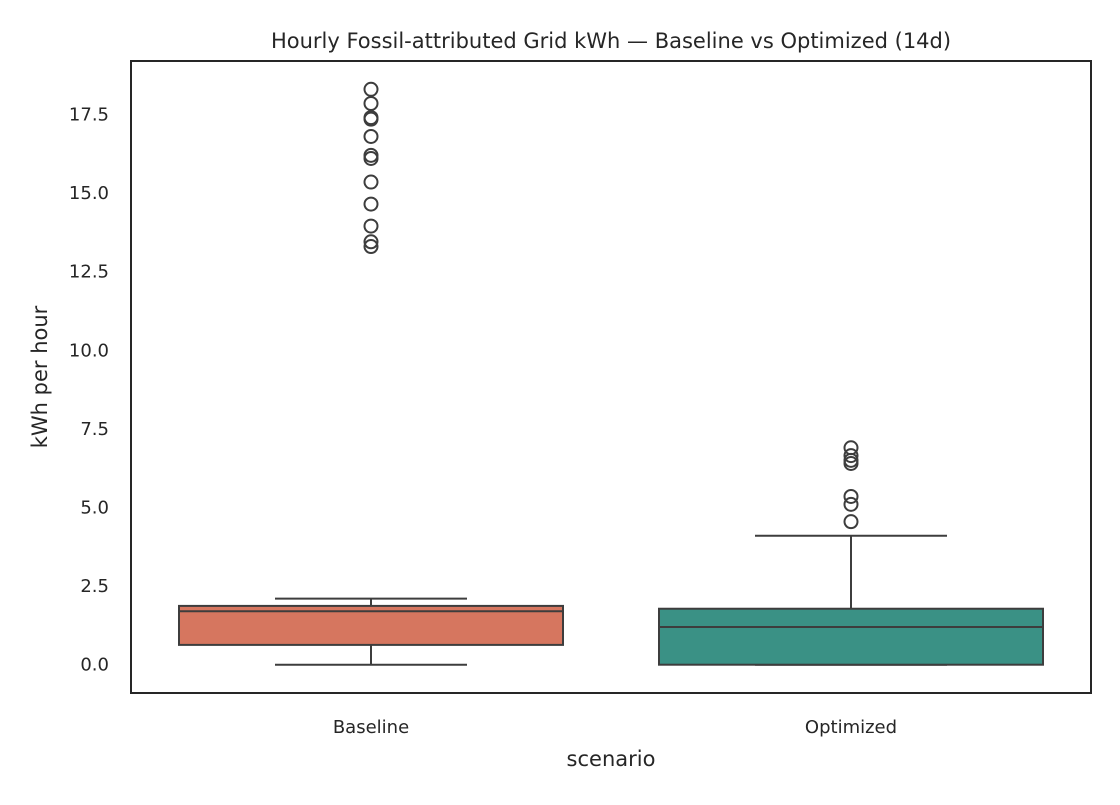 This screenshot has height=805, width=1120. I want to click on x-axis-label: scenario, so click(611, 759).